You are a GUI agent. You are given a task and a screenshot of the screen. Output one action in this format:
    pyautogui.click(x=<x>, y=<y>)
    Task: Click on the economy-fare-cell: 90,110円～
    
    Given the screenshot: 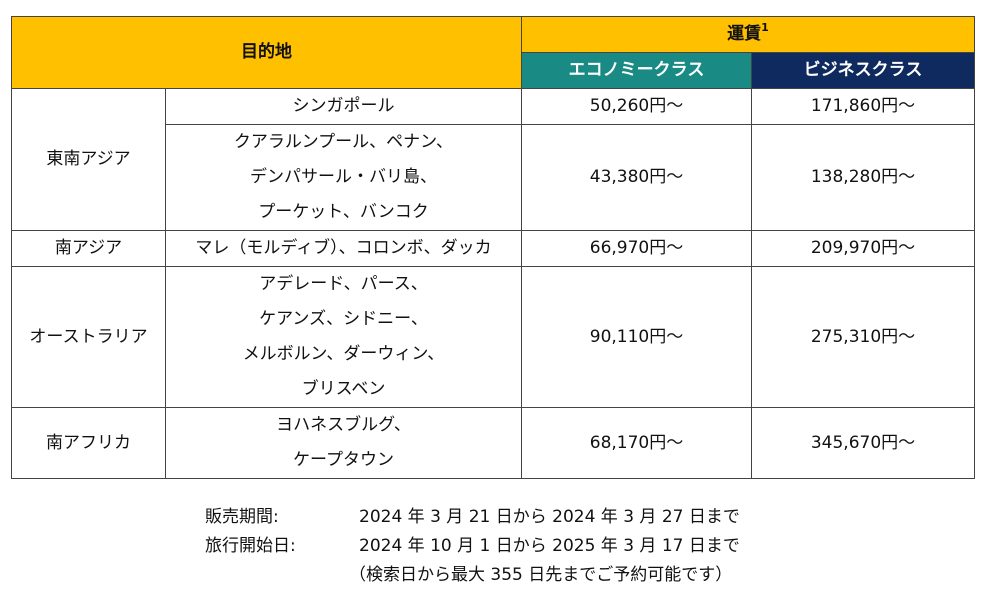 What is the action you would take?
    pyautogui.click(x=636, y=337)
    